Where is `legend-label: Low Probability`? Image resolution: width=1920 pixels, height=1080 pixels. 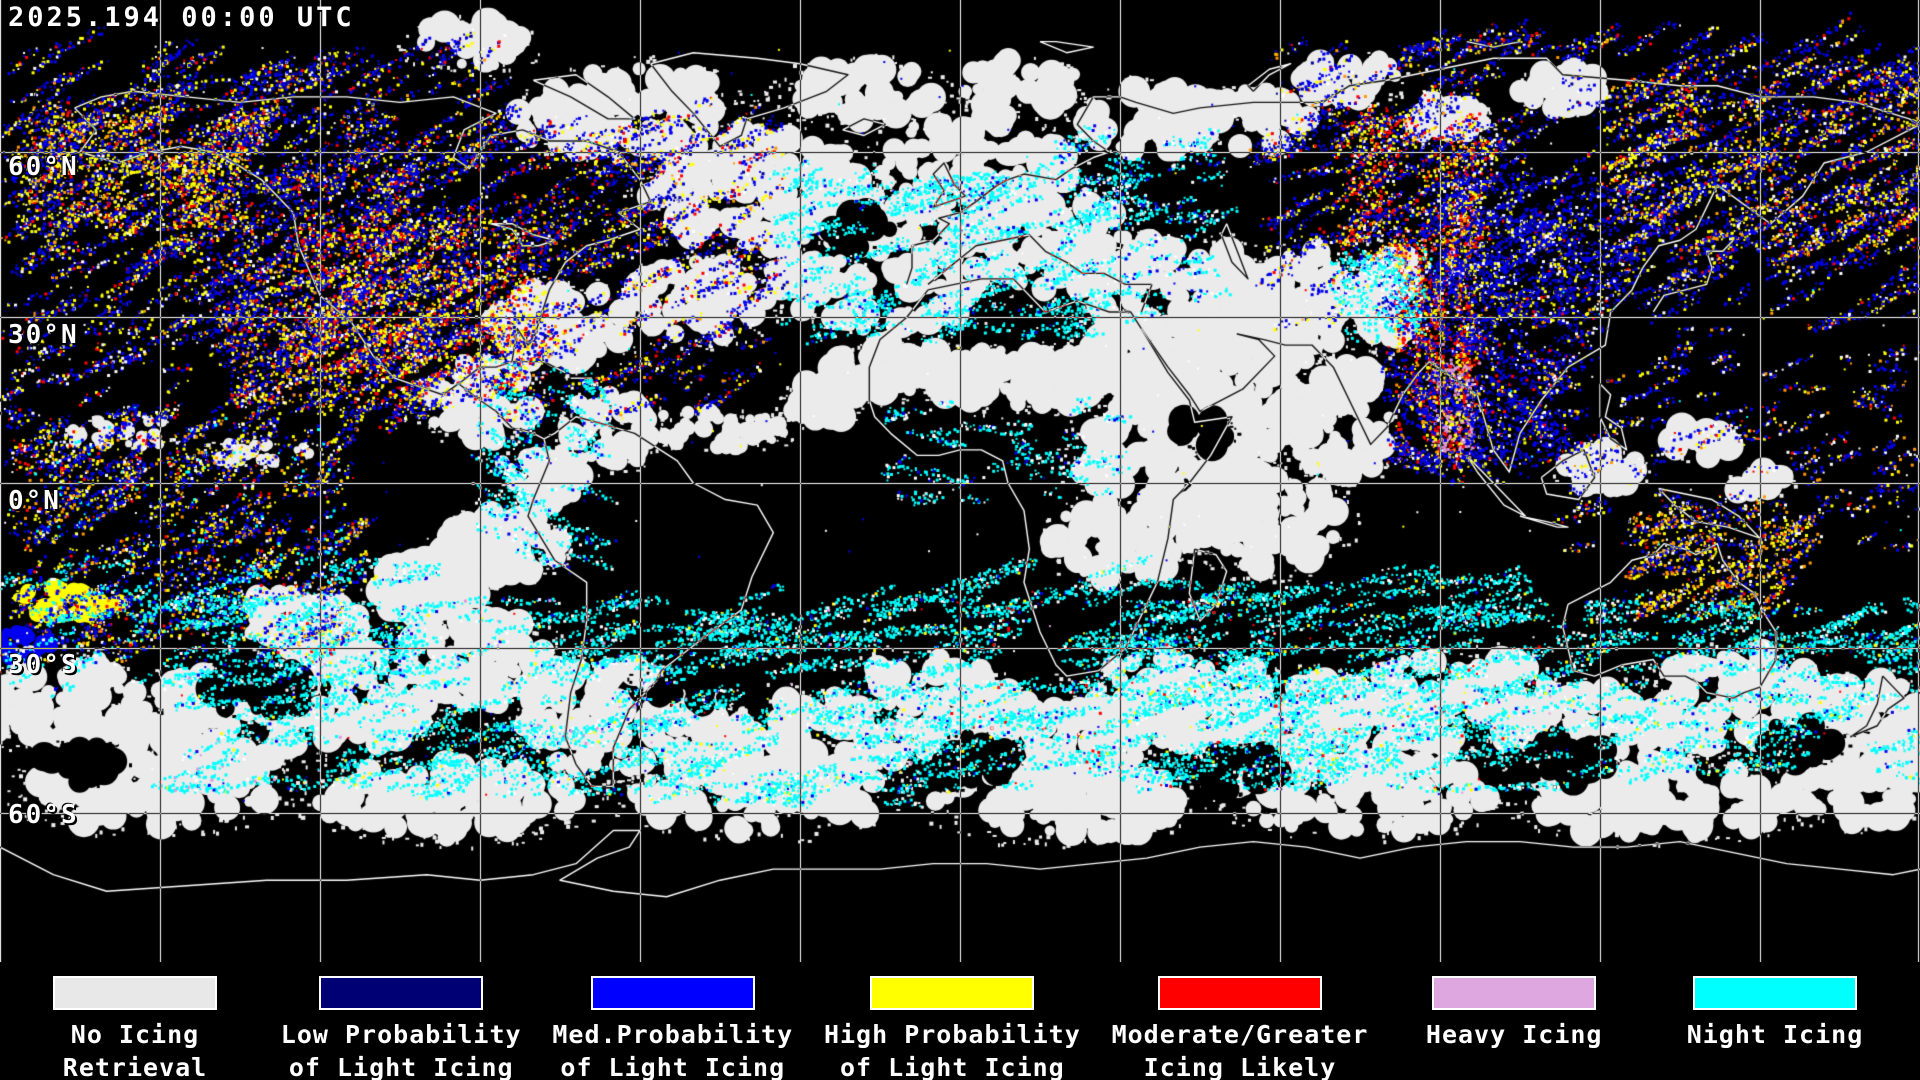 legend-label: Low Probability is located at coordinates (401, 1034).